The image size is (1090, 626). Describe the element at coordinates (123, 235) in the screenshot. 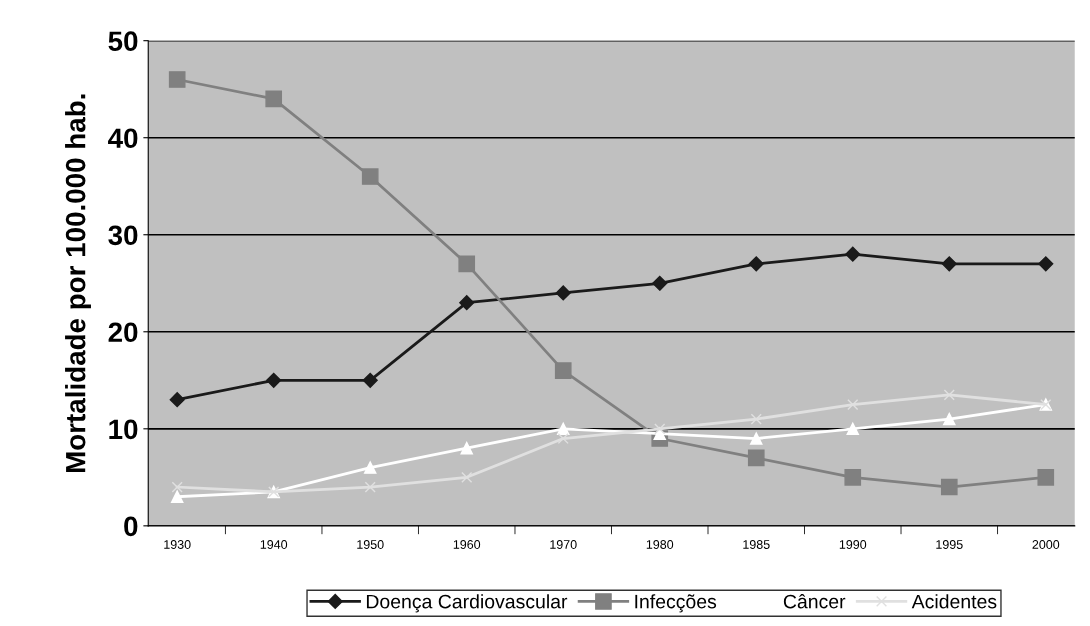

I see `y-tick-label: 30` at that location.